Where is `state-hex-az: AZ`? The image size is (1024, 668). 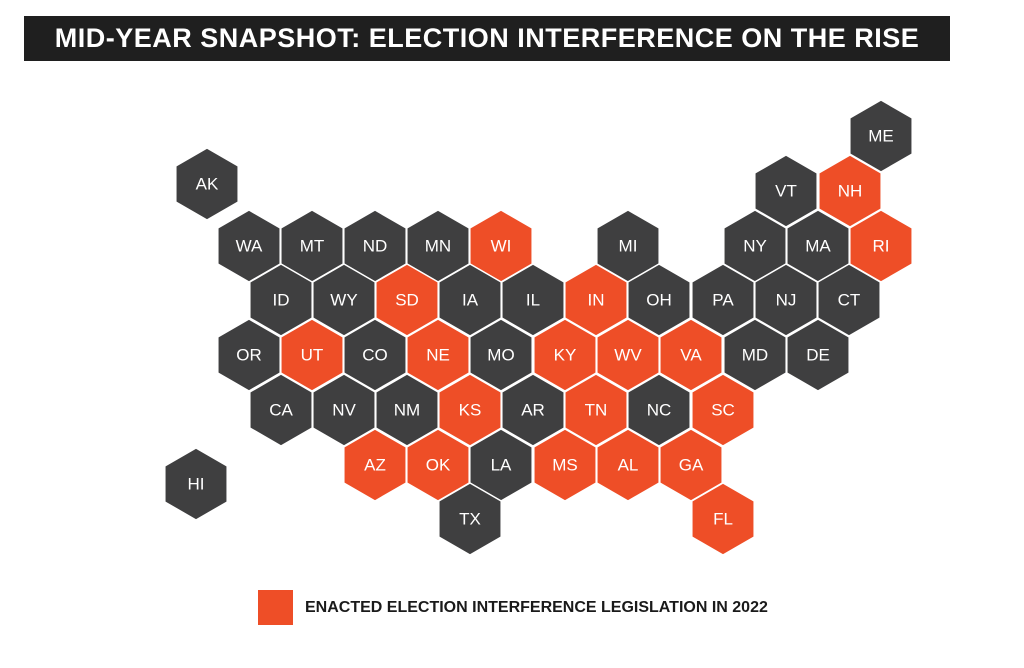
state-hex-az: AZ is located at coordinates (375, 465).